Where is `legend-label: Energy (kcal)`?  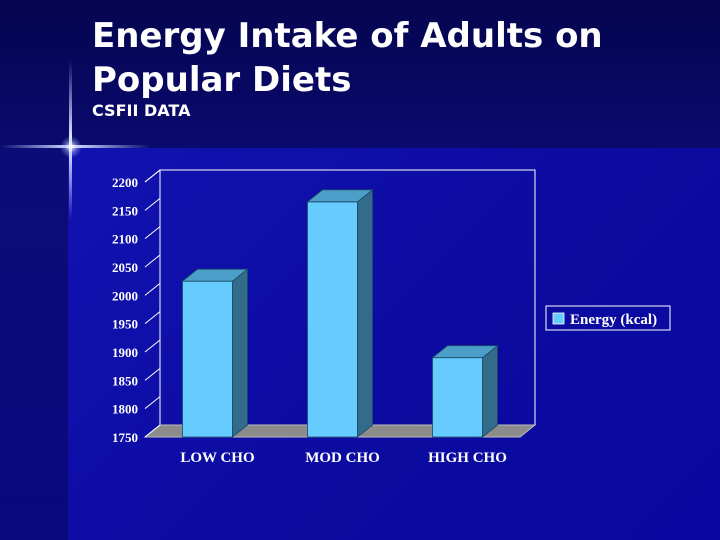 legend-label: Energy (kcal) is located at coordinates (613, 320).